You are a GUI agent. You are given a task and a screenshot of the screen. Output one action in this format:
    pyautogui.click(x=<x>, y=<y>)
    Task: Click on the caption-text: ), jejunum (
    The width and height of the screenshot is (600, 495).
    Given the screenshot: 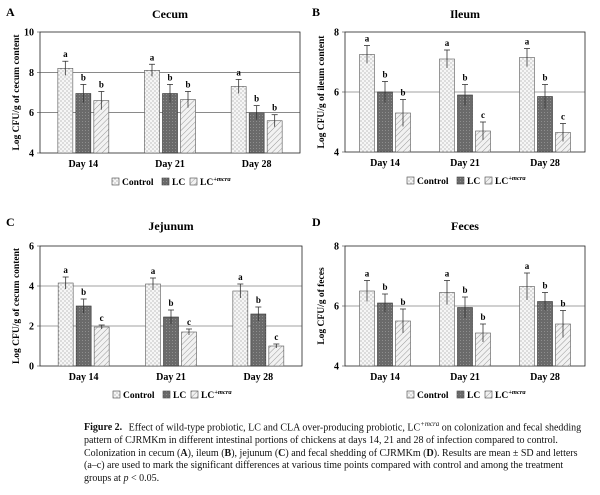 What is the action you would take?
    pyautogui.click(x=255, y=453)
    